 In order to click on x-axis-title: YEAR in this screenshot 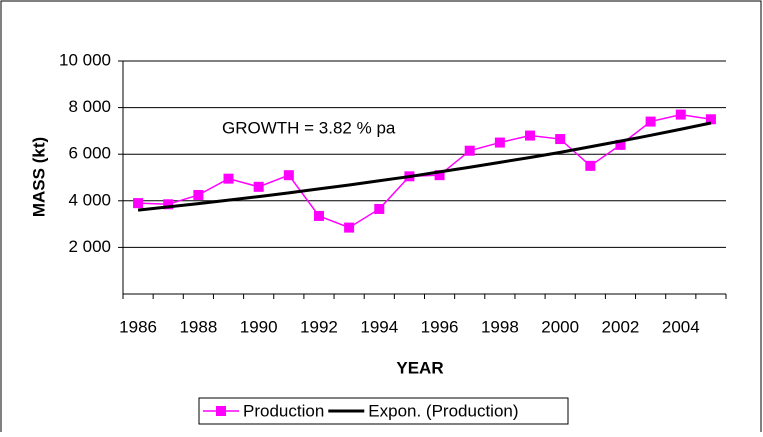, I will do `click(419, 367)`.